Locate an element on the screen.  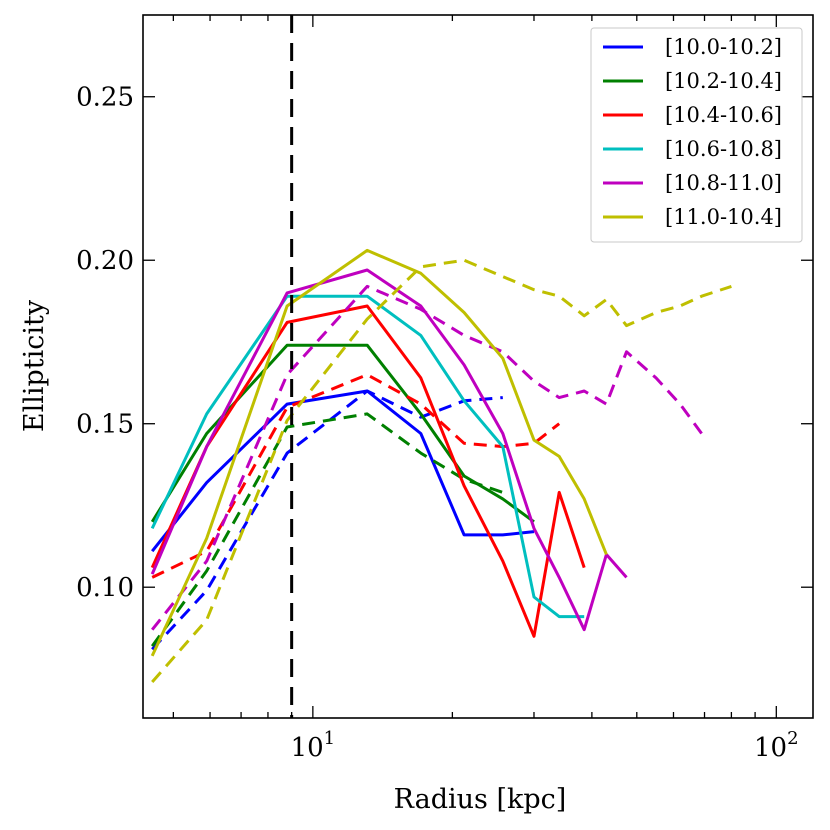
y-tick-label: 0.20 is located at coordinates (105, 261).